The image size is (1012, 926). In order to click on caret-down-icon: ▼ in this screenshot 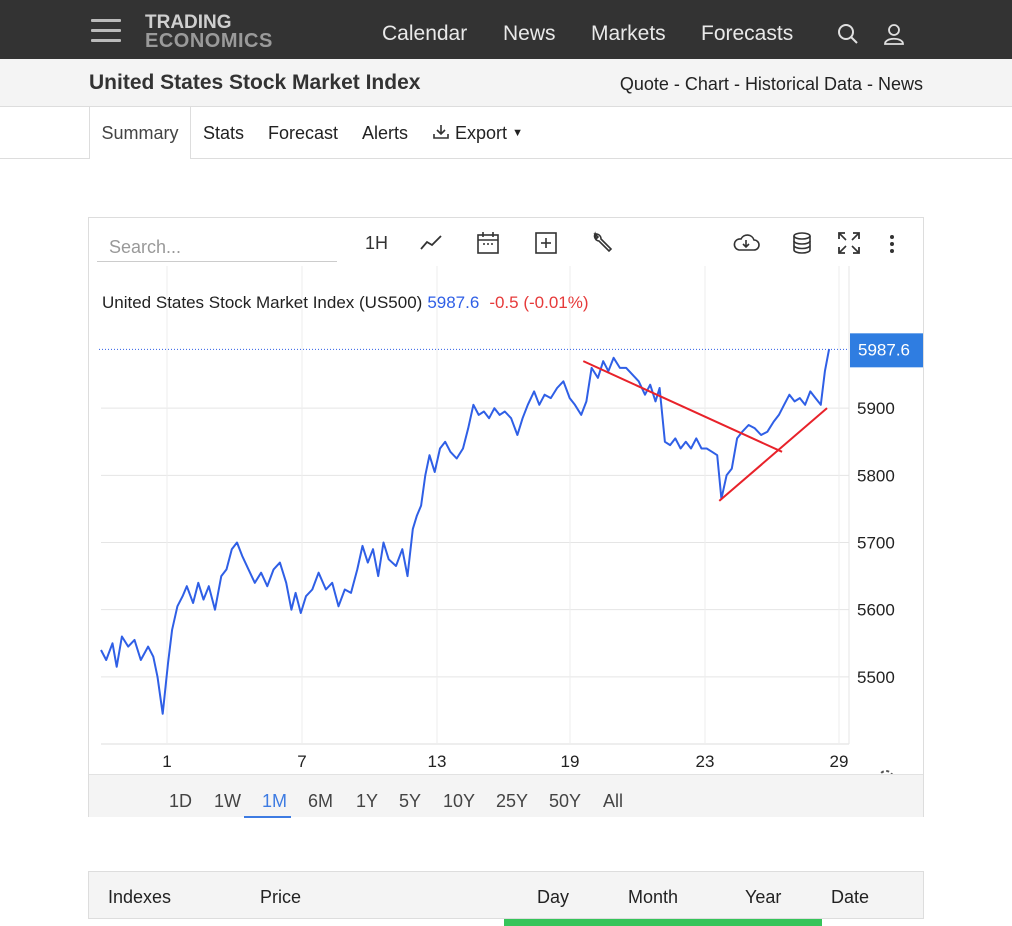, I will do `click(517, 133)`.